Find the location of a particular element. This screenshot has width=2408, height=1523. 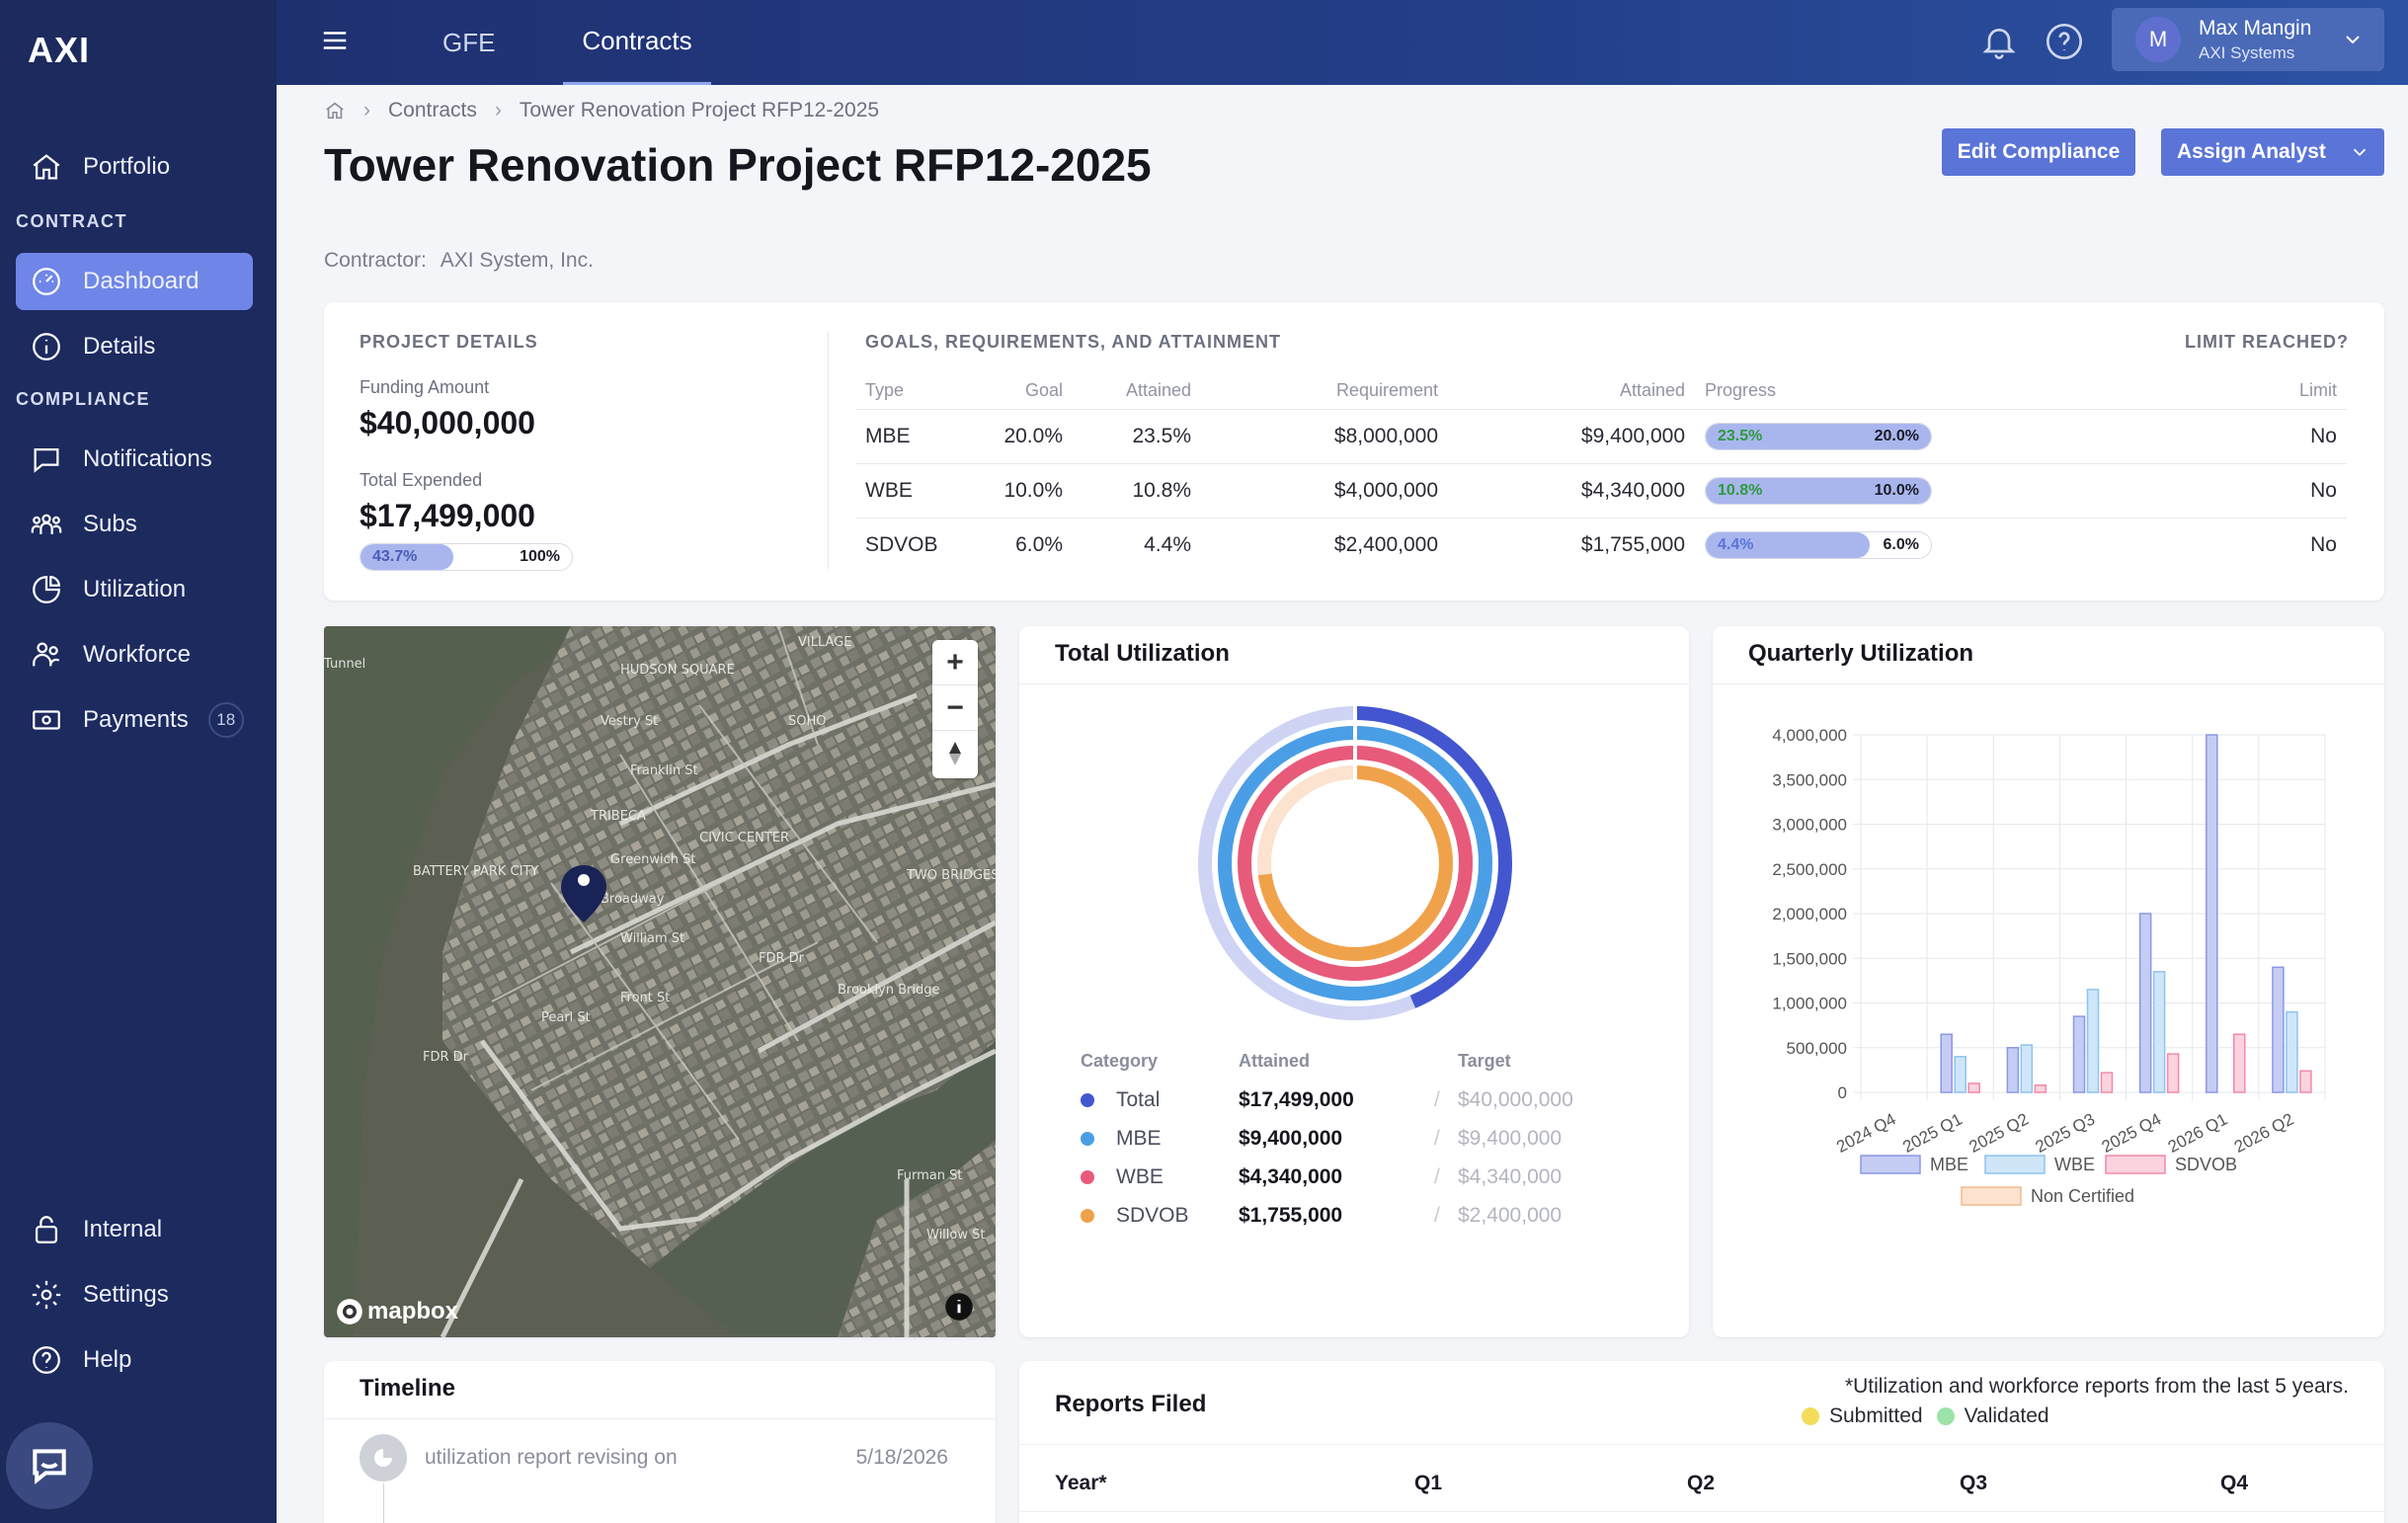

legend-label: Non Certified is located at coordinates (2083, 1196).